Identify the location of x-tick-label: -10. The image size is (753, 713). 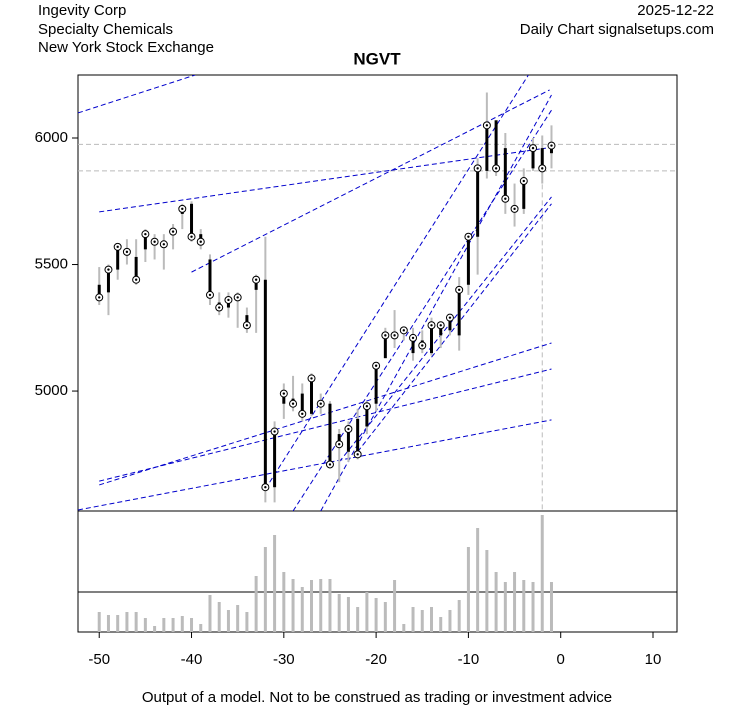
(469, 659).